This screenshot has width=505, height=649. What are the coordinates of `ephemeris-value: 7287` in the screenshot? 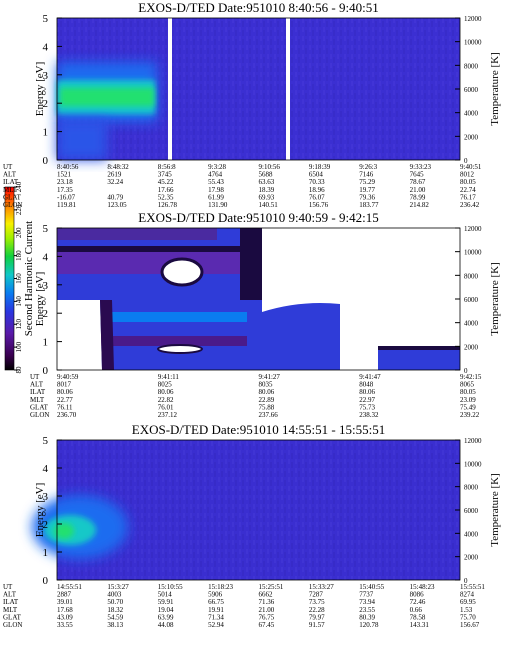 It's located at (316, 595).